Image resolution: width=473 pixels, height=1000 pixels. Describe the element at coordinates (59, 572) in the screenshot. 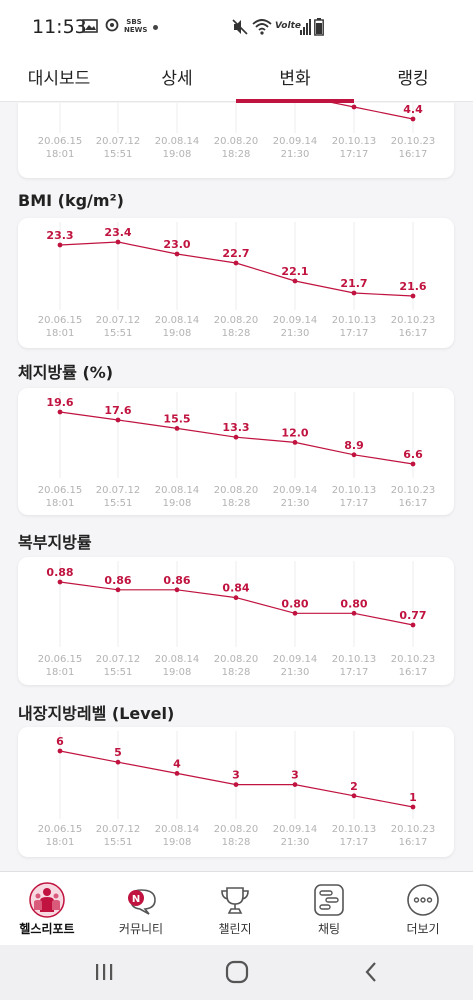

I see `data-label: 0.88` at that location.